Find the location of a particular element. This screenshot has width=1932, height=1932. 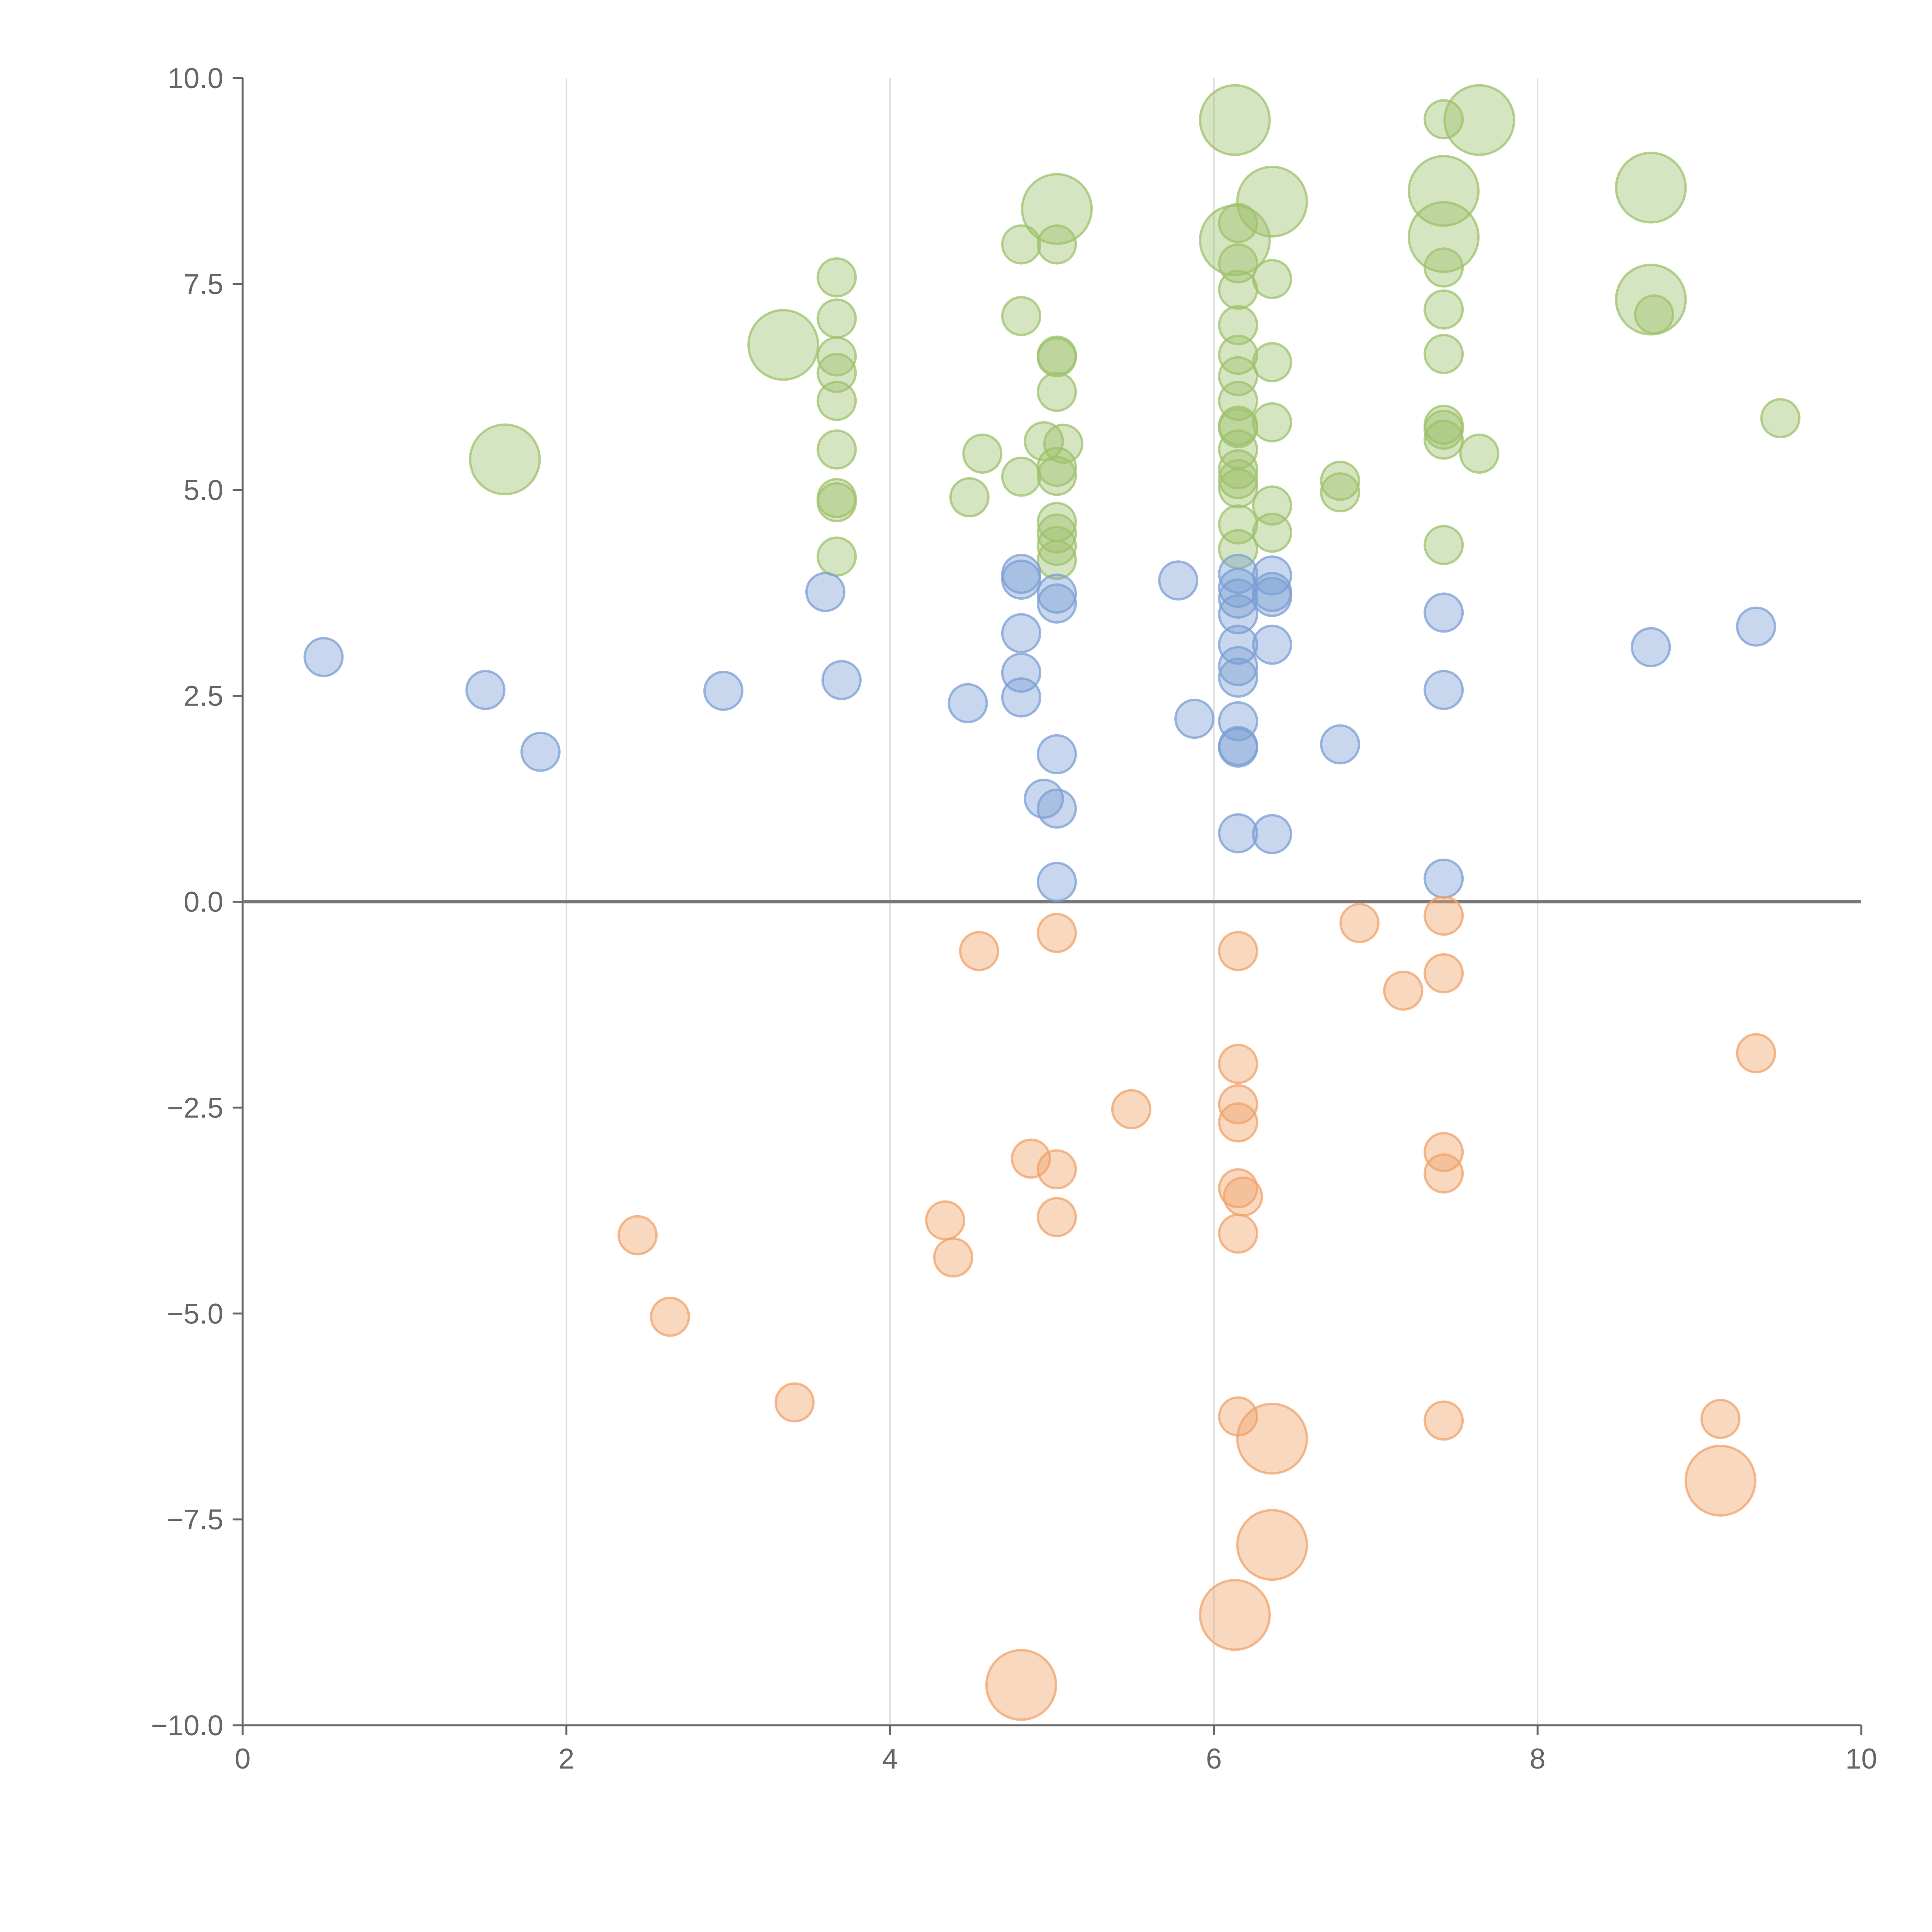

x-tick-label: 8 is located at coordinates (1538, 1759).